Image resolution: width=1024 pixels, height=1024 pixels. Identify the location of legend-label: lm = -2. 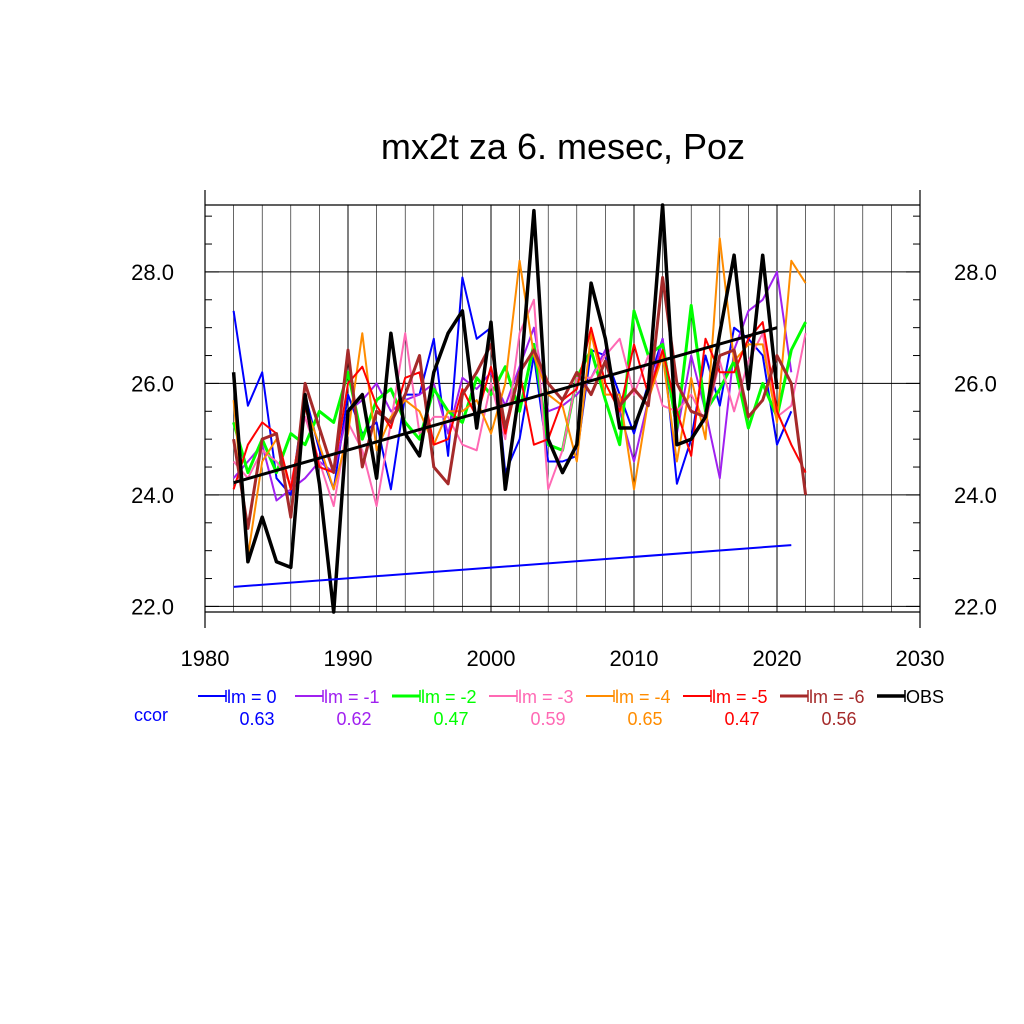
(449, 697).